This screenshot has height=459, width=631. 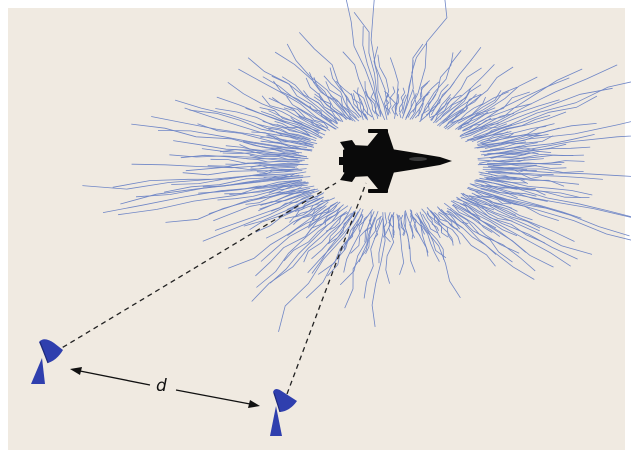 What do you see at coordinates (161, 386) in the screenshot?
I see `distance-label: d` at bounding box center [161, 386].